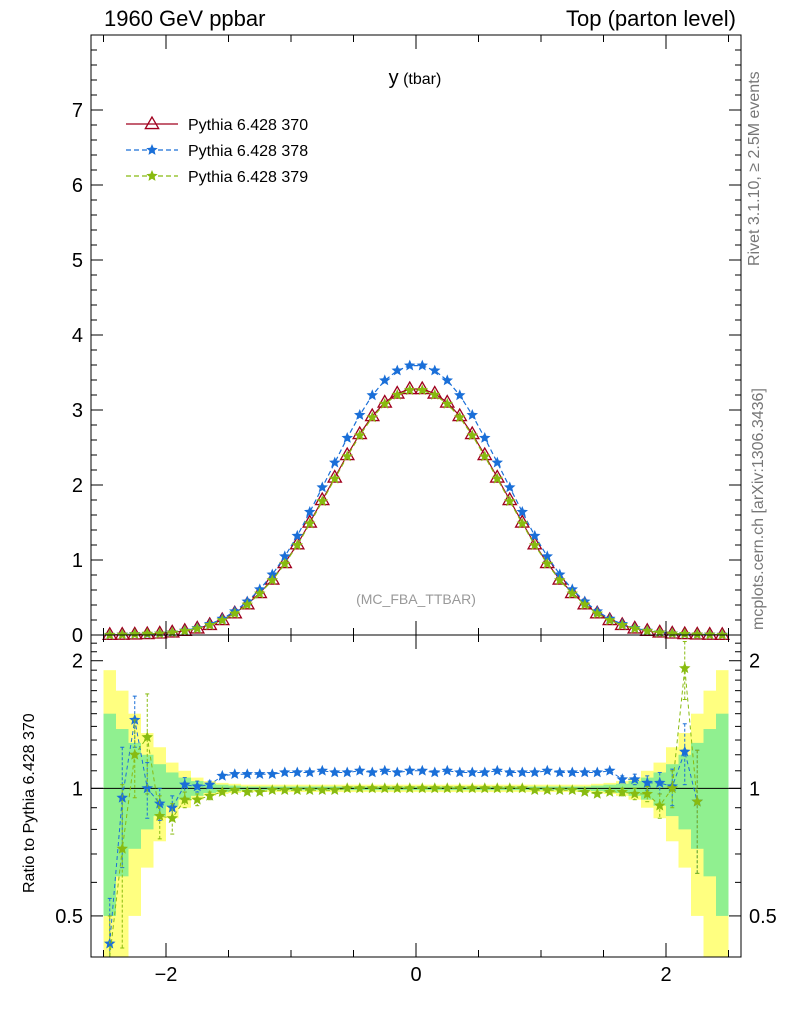  Describe the element at coordinates (69, 917) in the screenshot. I see `ratio-y-tick-label: 0.5` at that location.